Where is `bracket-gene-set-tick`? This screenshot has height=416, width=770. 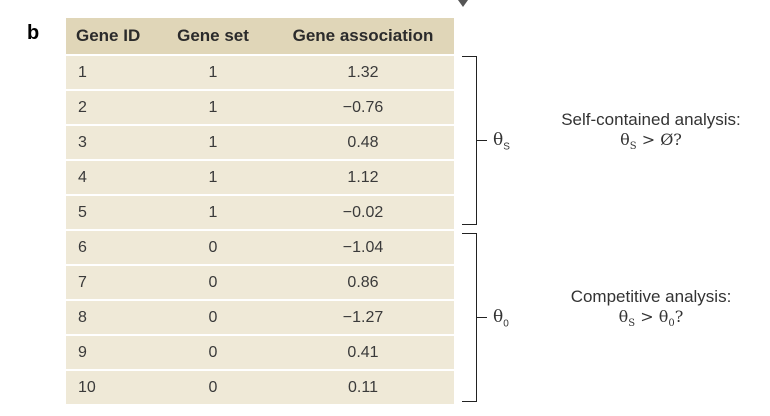 bracket-gene-set-tick is located at coordinates (482, 140).